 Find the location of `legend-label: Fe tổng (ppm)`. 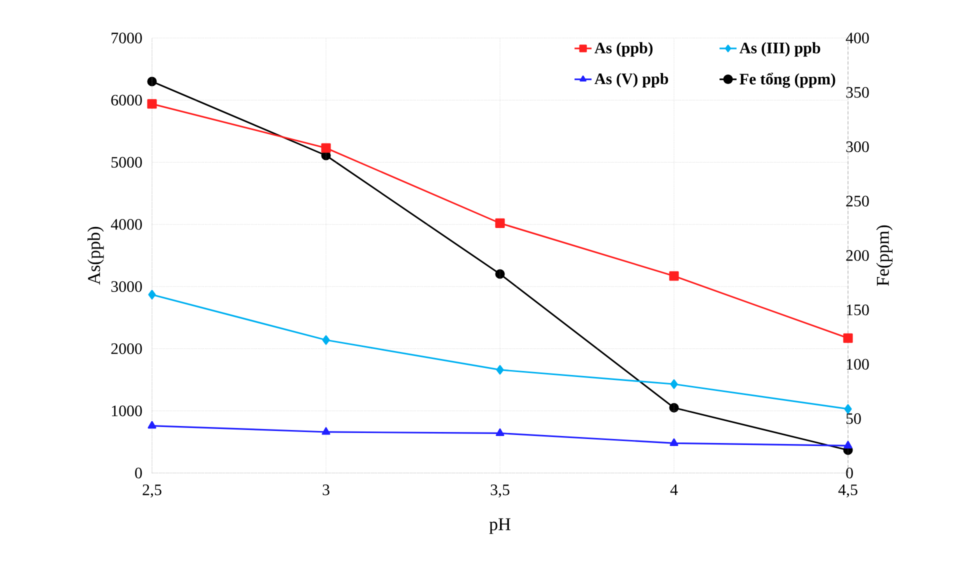

legend-label: Fe tổng (ppm) is located at coordinates (788, 80).